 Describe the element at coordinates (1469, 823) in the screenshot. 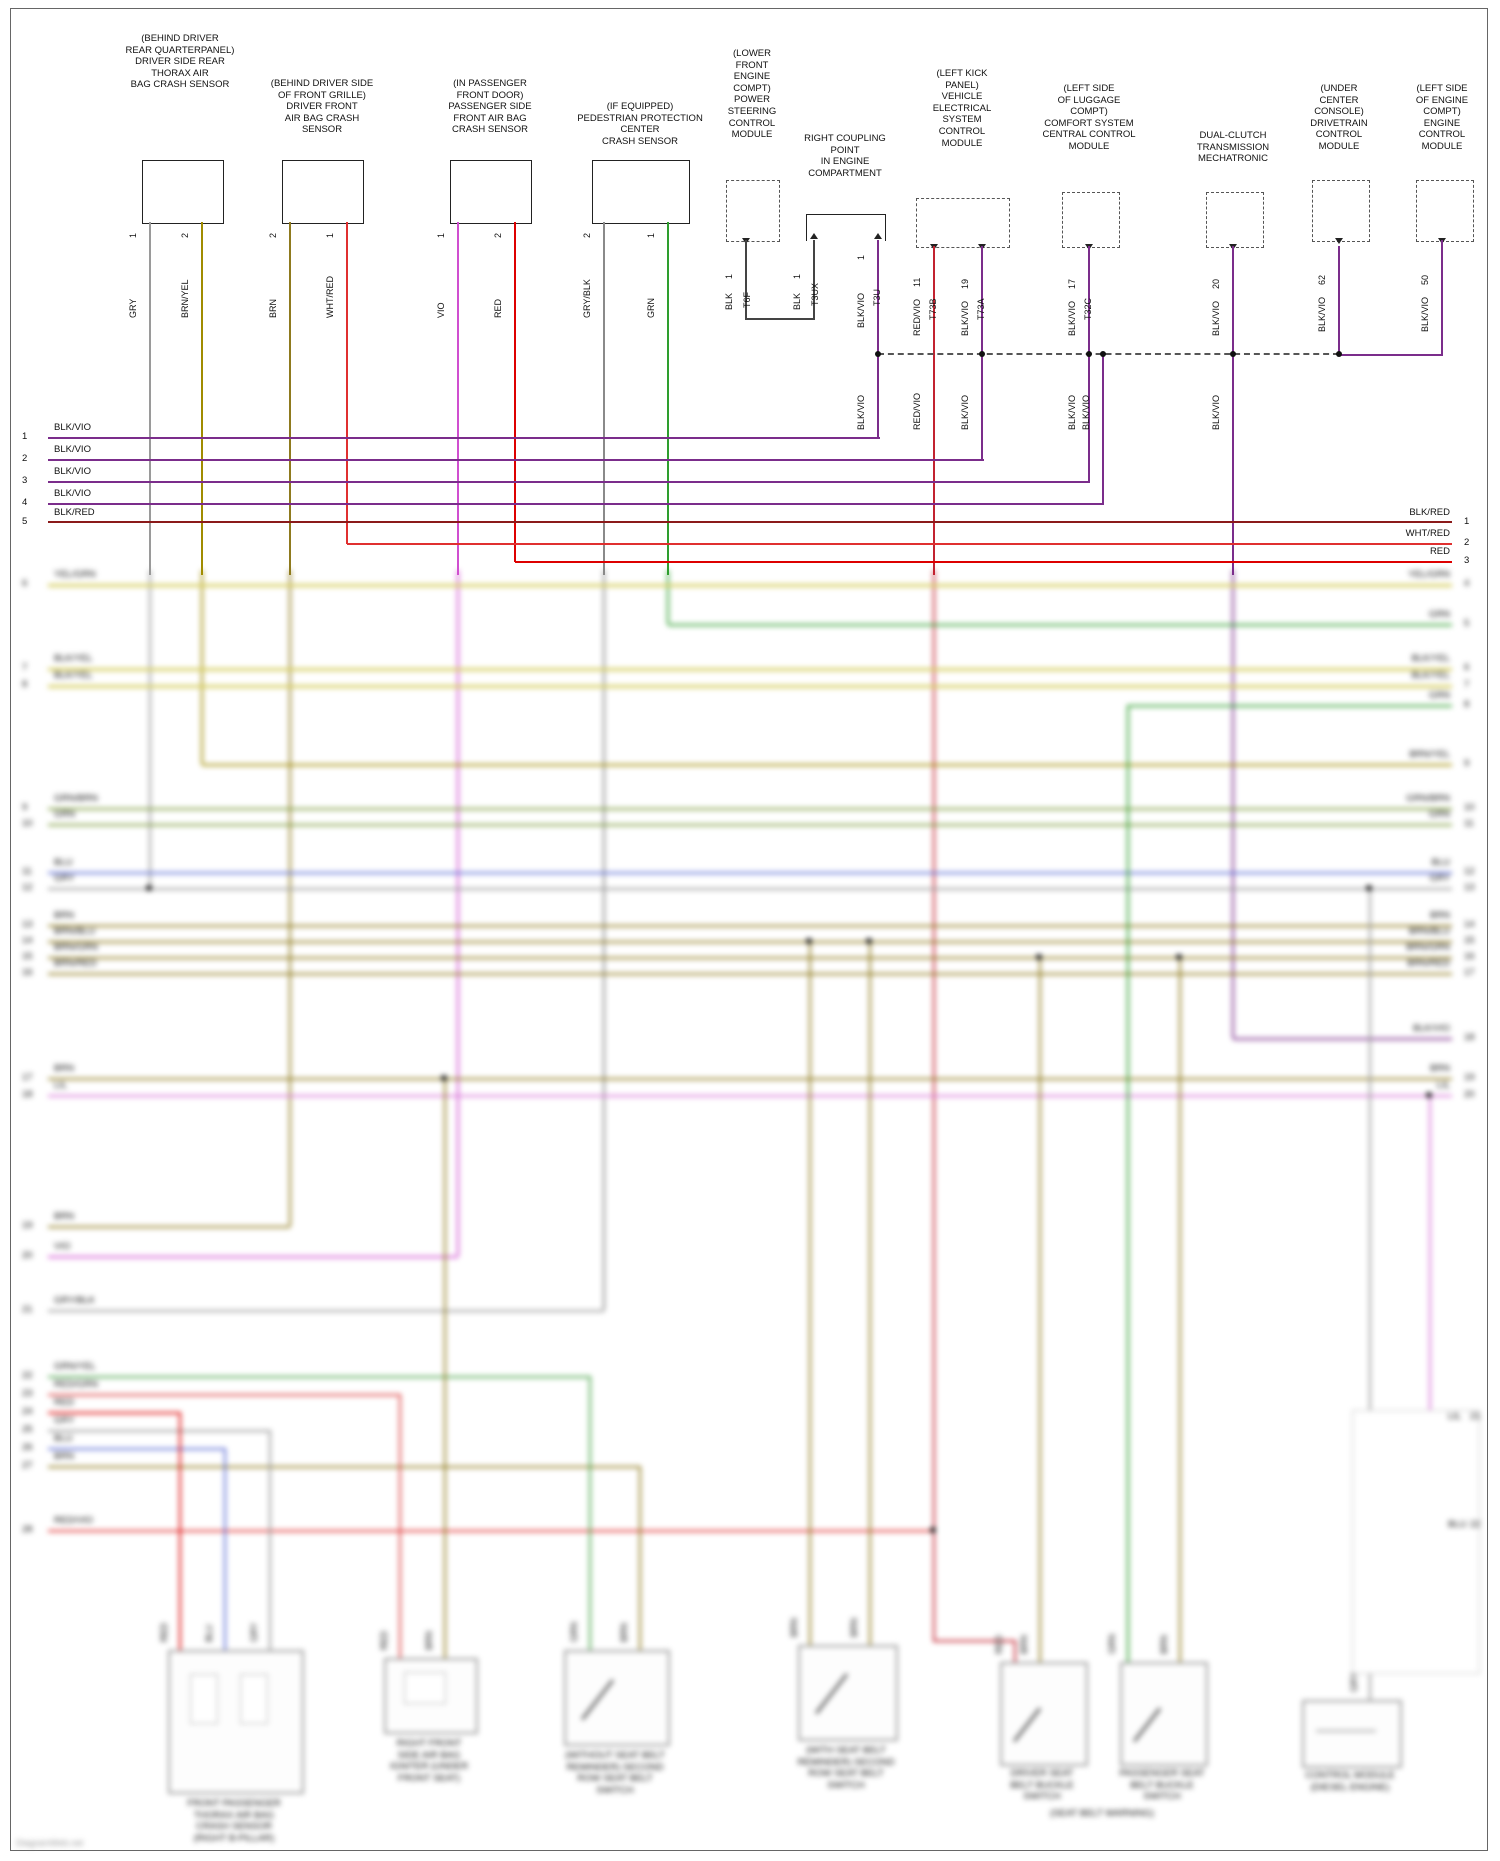

I see `row-number: 11` at that location.